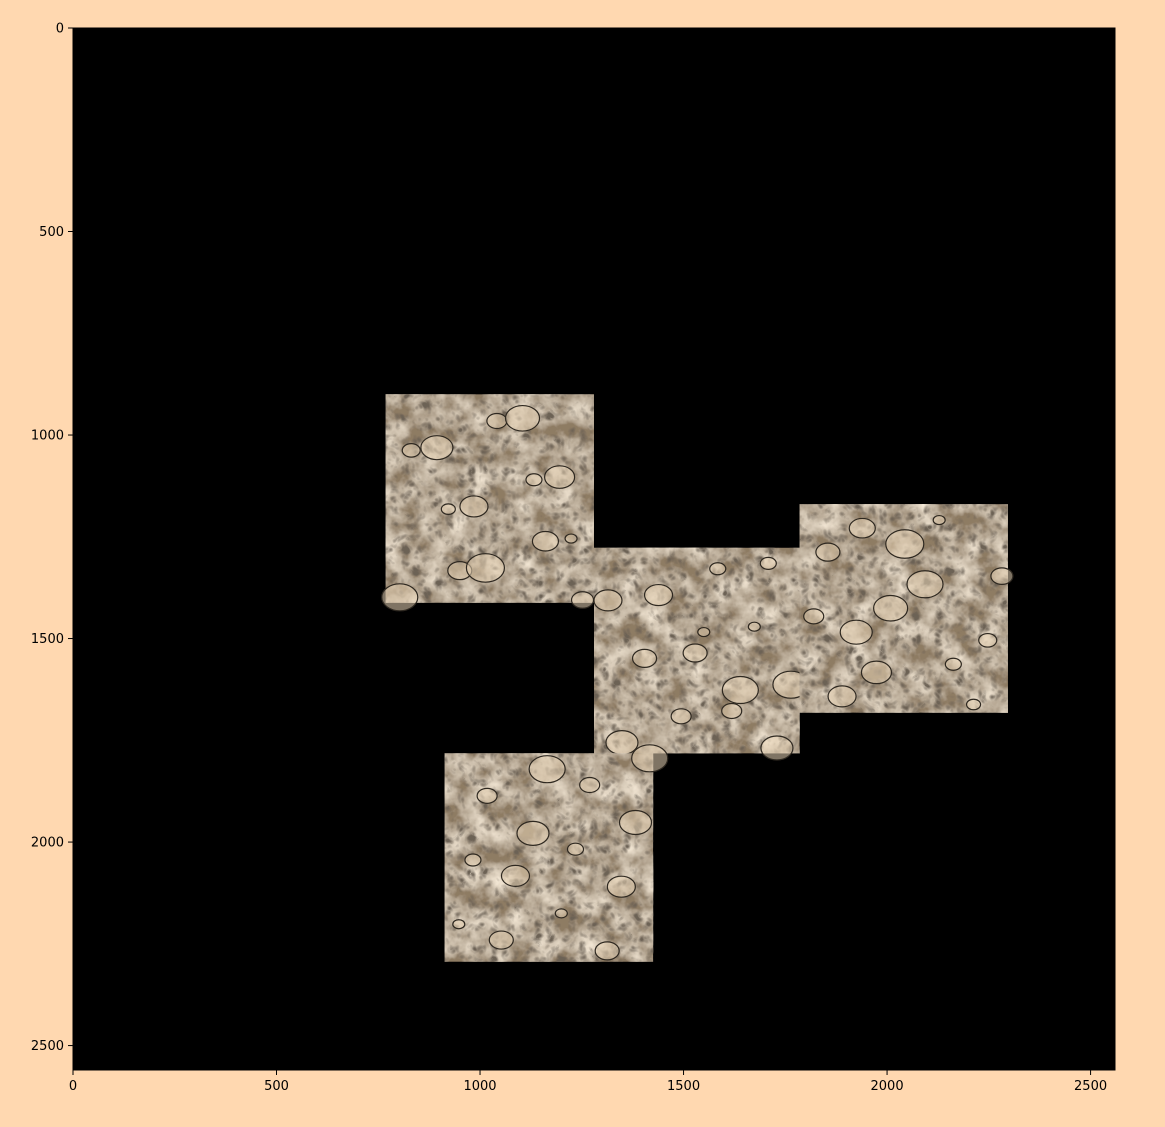 Image resolution: width=1165 pixels, height=1127 pixels. What do you see at coordinates (51, 232) in the screenshot?
I see `y-tick-label: 500` at bounding box center [51, 232].